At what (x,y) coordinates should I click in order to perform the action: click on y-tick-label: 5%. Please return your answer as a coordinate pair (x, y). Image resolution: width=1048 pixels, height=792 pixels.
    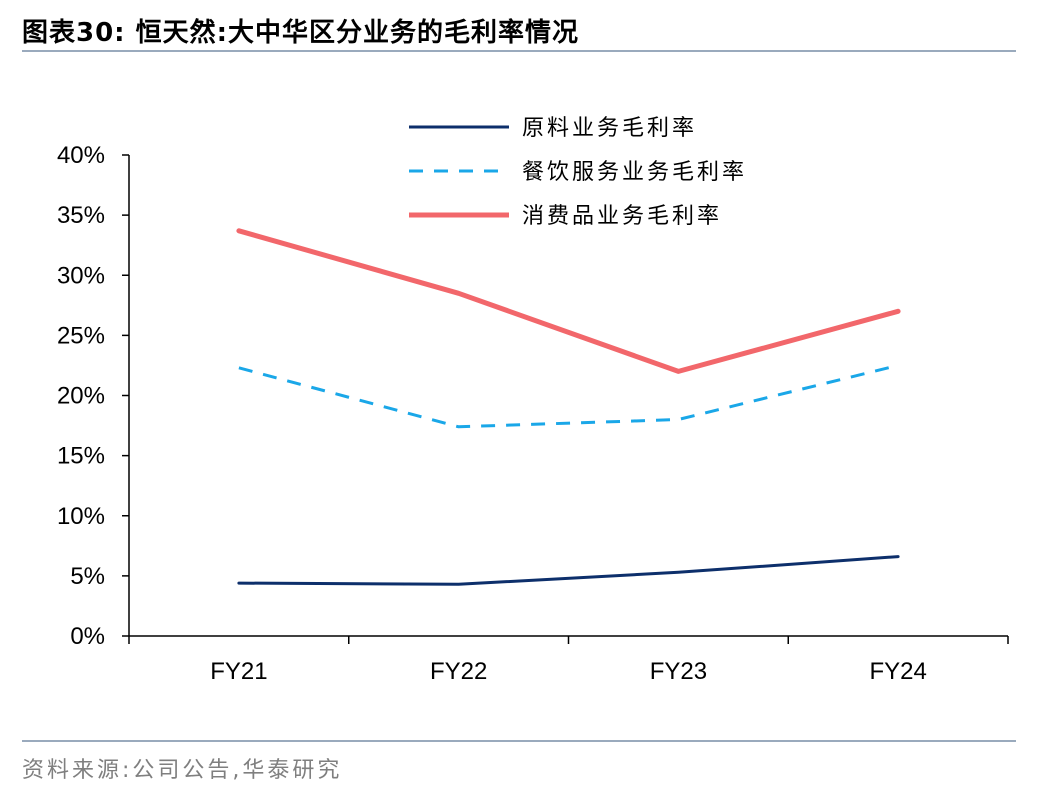
    Looking at the image, I should click on (87, 576).